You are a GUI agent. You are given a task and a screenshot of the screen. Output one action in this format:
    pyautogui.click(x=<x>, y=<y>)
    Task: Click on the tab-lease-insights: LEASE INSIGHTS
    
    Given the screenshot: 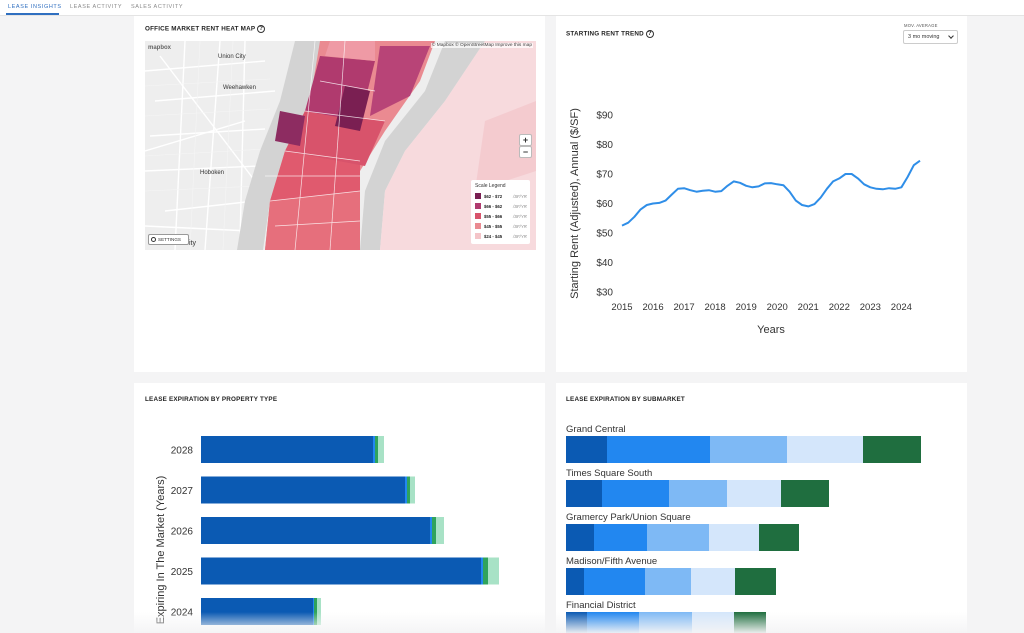 What is the action you would take?
    pyautogui.click(x=35, y=7)
    